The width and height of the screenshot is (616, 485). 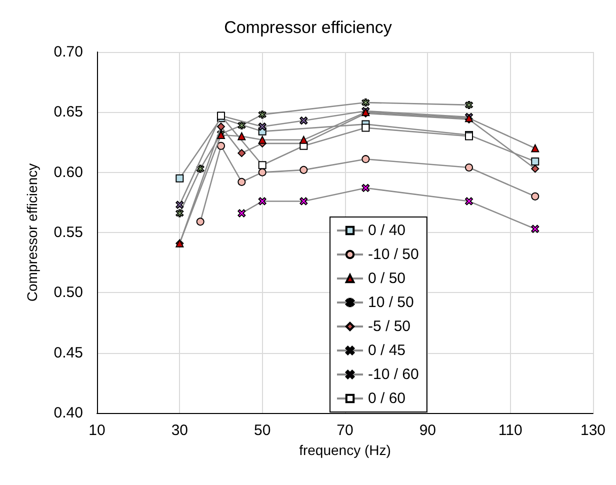 I want to click on x-tick-label: 110, so click(x=510, y=430).